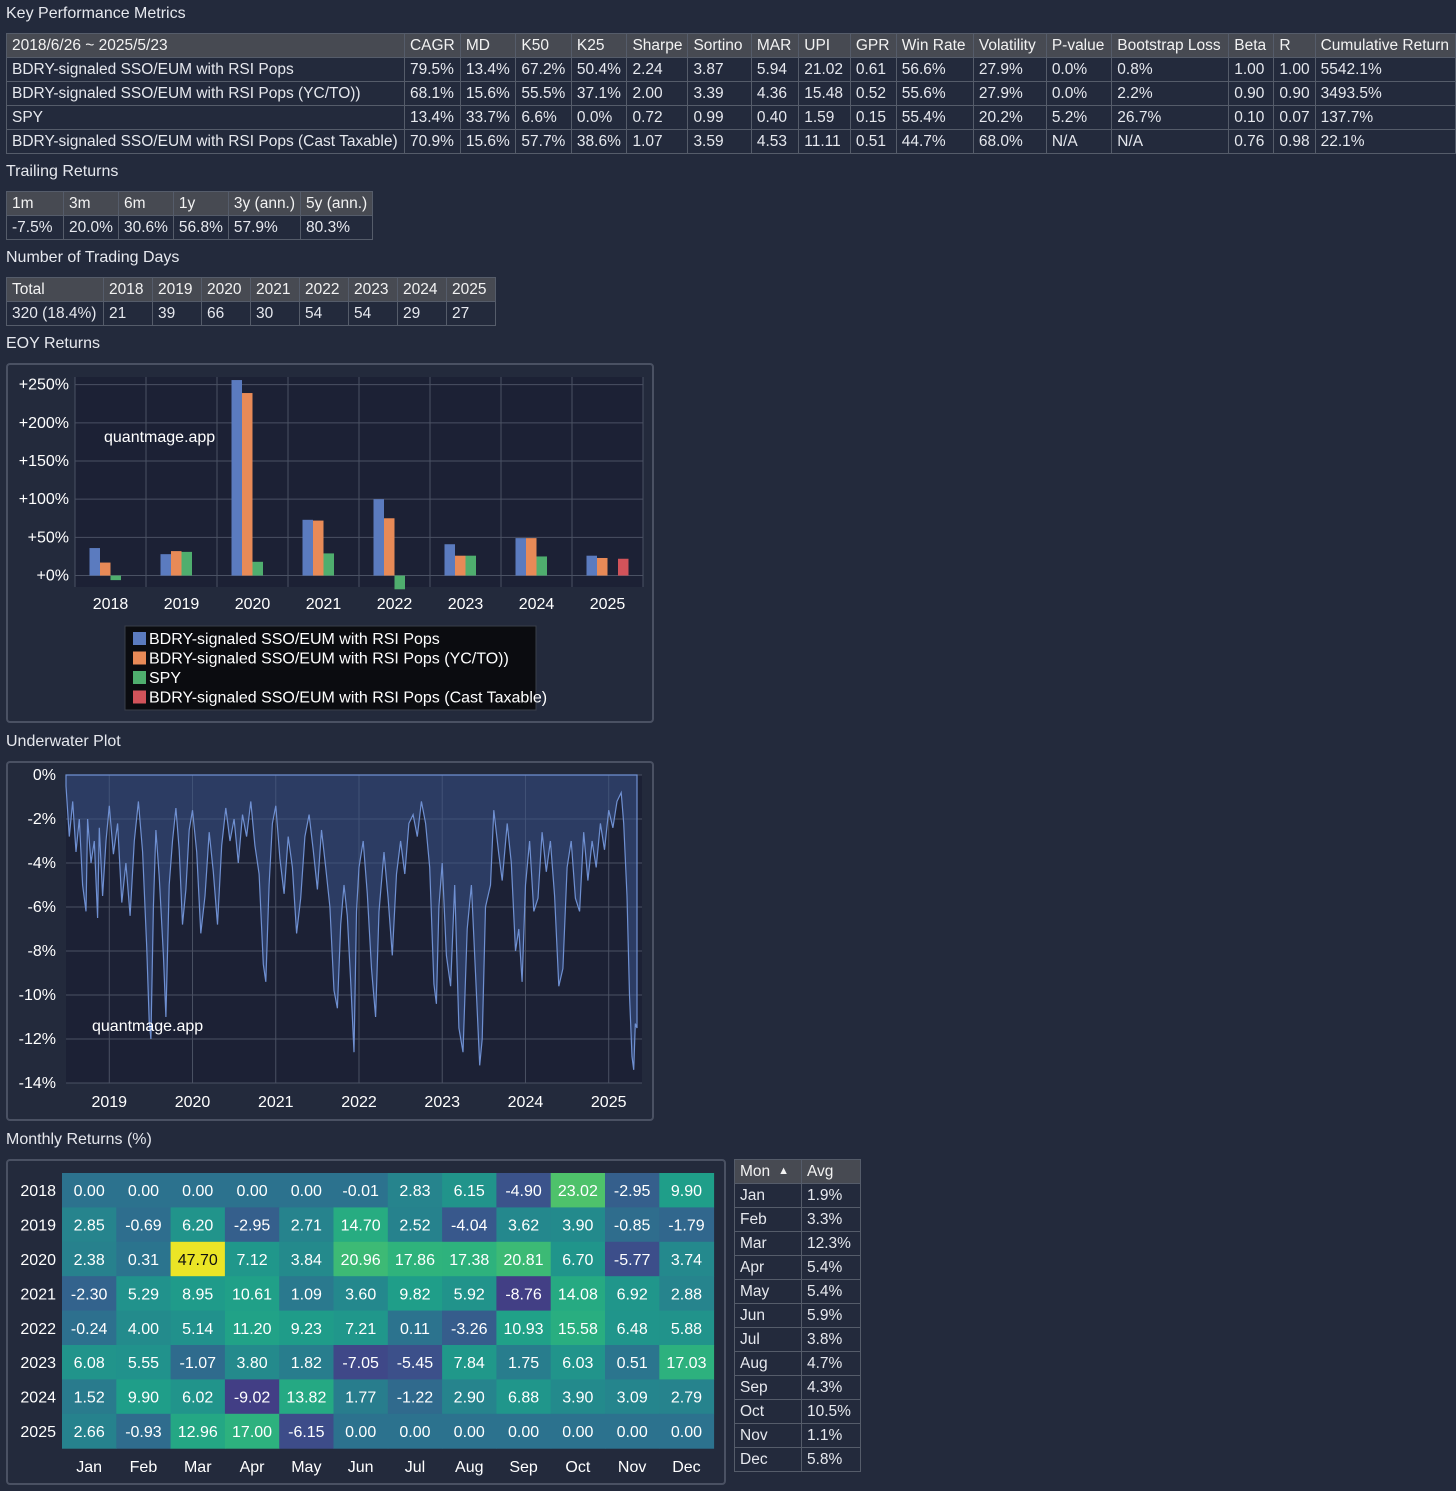  Describe the element at coordinates (657, 141) in the screenshot. I see `metrics-cell: 1.07` at that location.